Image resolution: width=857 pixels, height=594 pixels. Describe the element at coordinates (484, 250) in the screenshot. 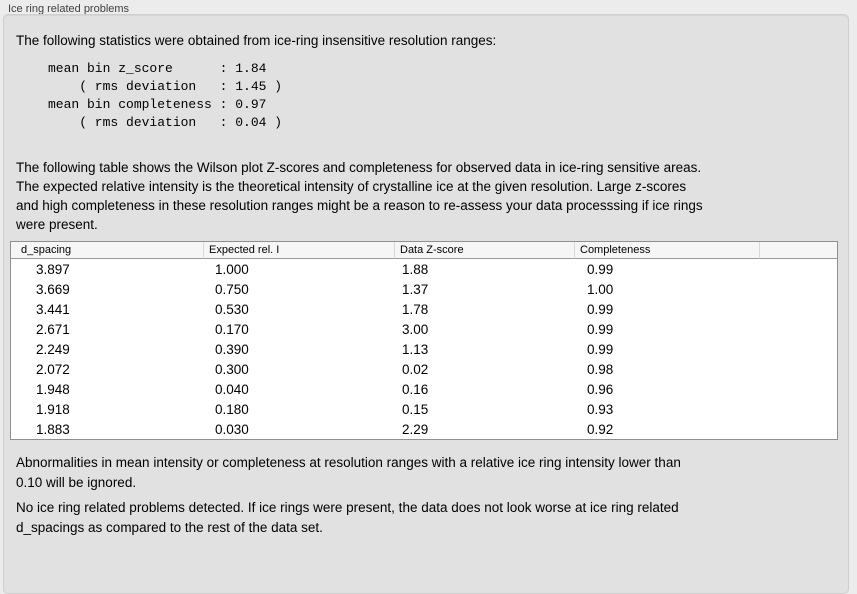

I see `column-header-data-z-score: Data Z-score` at that location.